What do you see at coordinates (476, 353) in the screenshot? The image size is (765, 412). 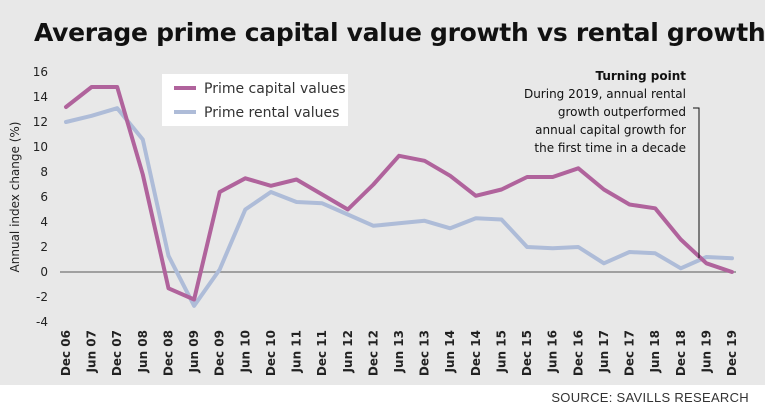 I see `x-tick-label: Dec 14` at bounding box center [476, 353].